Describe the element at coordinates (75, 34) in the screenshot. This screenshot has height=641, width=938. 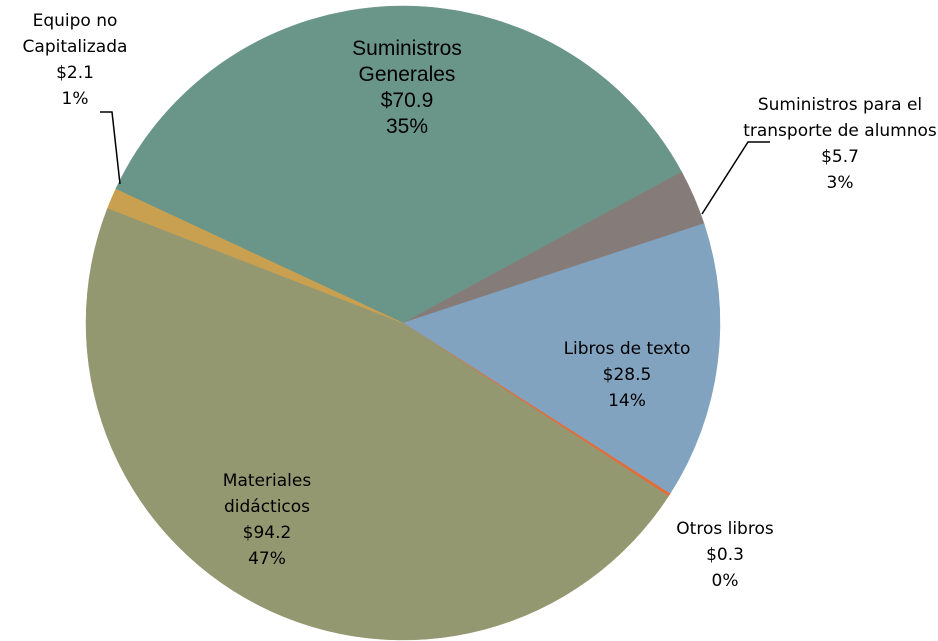
I see `category-name: Equipo no Capitalizada` at that location.